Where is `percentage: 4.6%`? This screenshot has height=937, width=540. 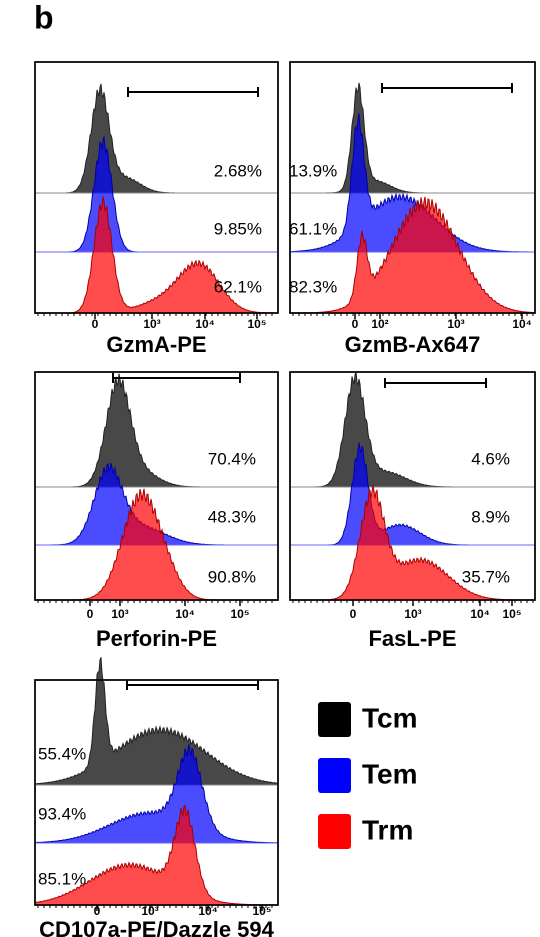 percentage: 4.6% is located at coordinates (490, 458).